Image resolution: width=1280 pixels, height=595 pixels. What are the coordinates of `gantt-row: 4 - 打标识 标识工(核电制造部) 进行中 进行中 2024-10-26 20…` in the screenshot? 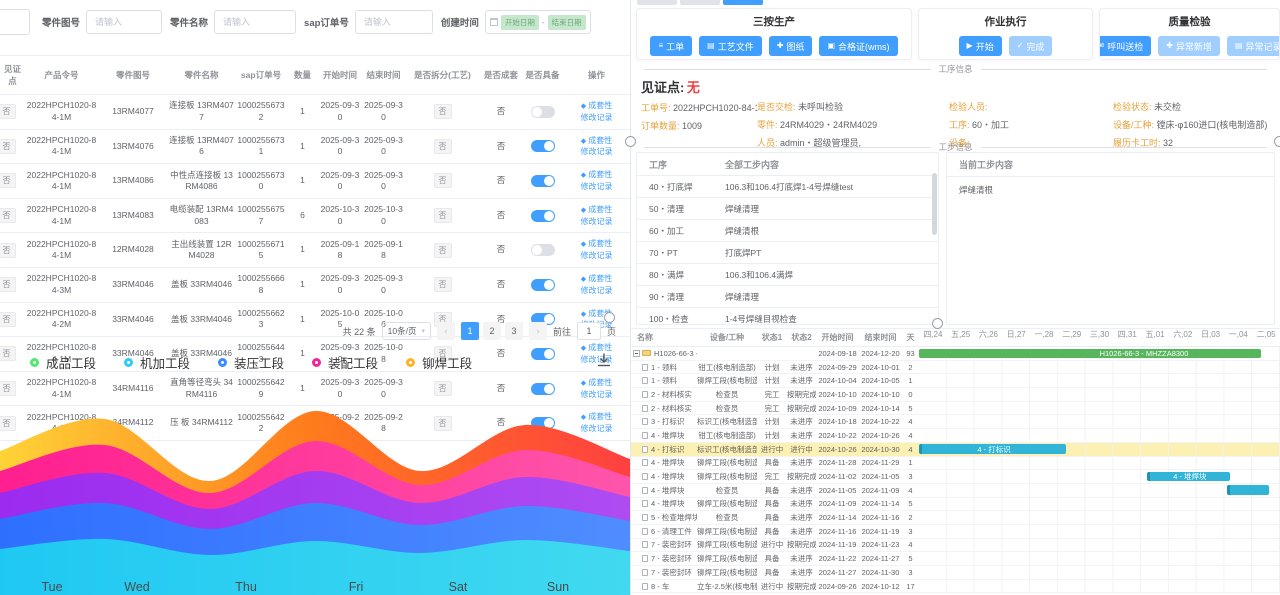 It's located at (955, 449).